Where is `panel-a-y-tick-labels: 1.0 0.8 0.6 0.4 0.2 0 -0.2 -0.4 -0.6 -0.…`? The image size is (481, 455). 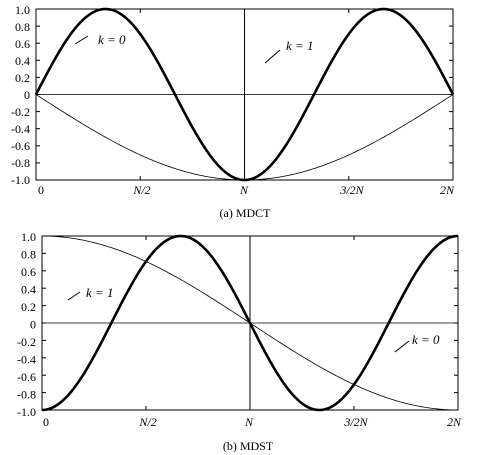
panel-a-y-tick-labels: 1.0 0.8 0.6 0.4 0.2 0 -0.2 -0.4 -0.6 -0.… is located at coordinates (20, 95).